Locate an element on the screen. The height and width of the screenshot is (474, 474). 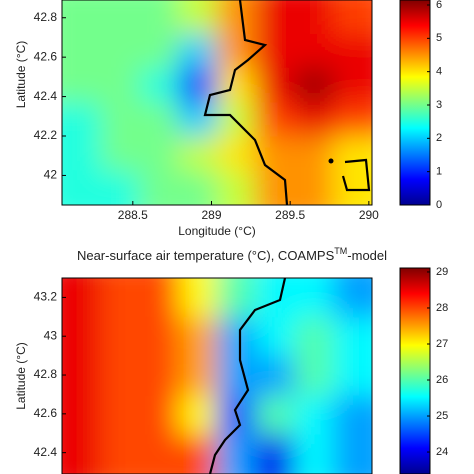
colorbar-tick-label: 26 is located at coordinates (442, 380).